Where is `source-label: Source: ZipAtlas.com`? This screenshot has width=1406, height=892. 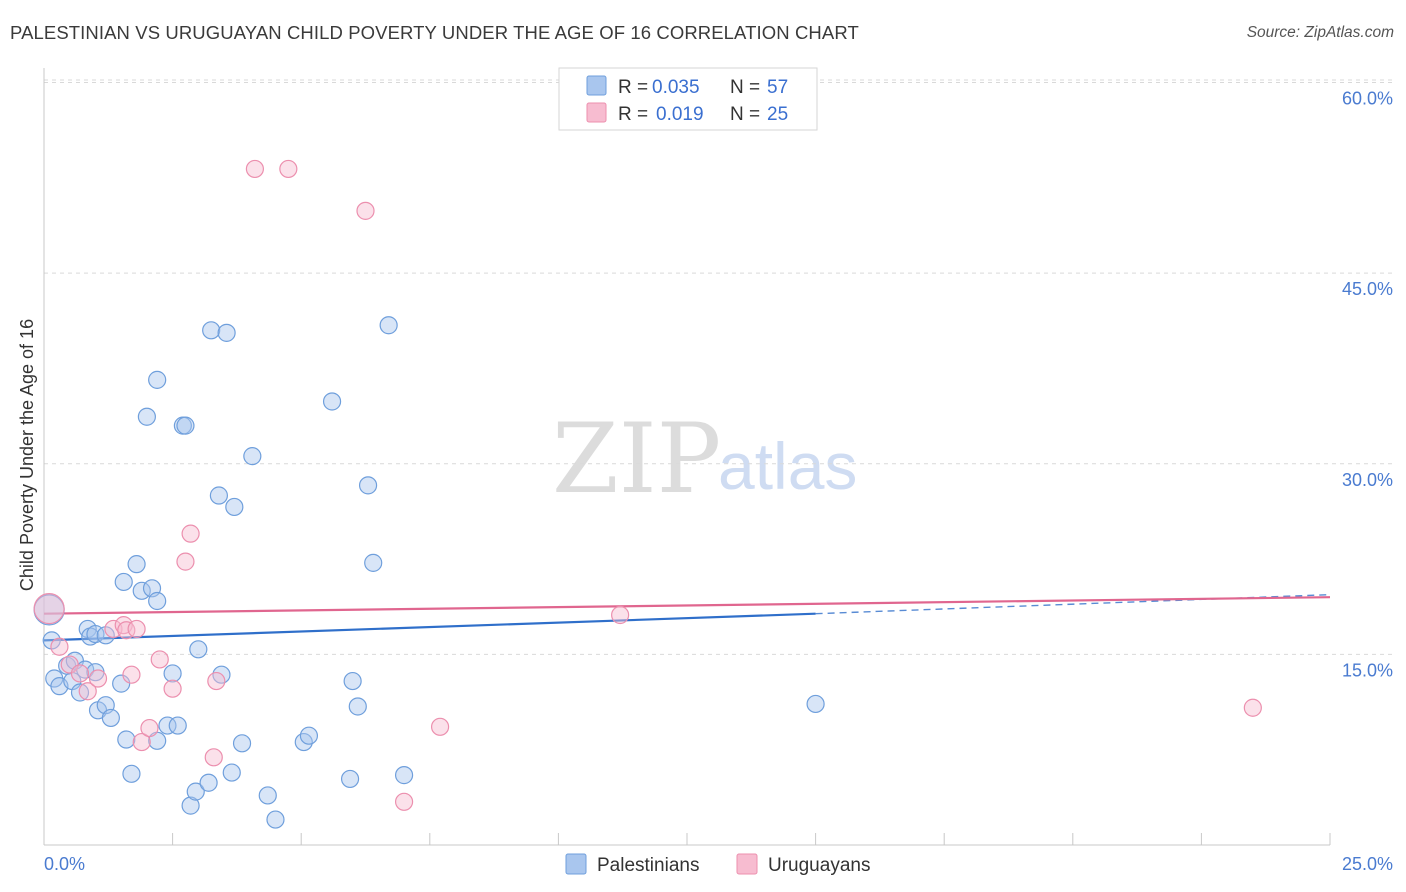 source-label: Source: ZipAtlas.com is located at coordinates (1320, 32).